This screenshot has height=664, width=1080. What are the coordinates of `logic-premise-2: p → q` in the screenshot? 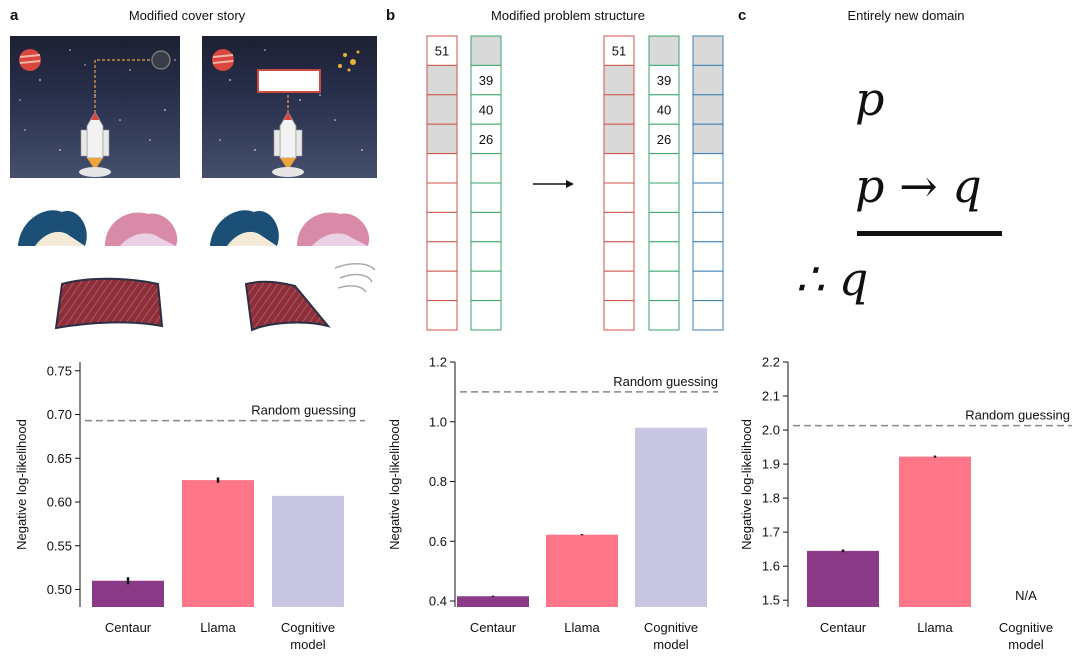 It's located at (918, 186).